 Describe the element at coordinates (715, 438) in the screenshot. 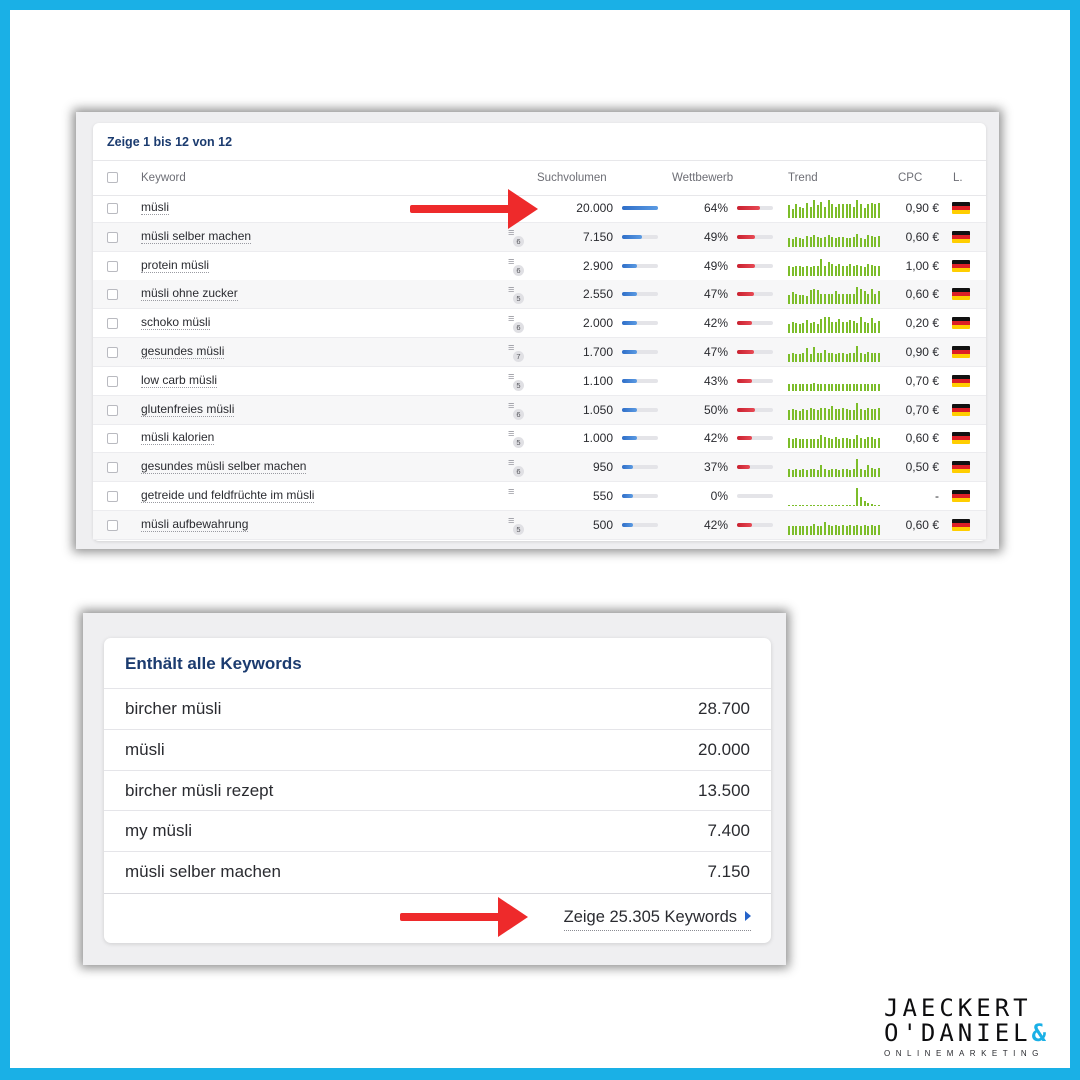

I see `competition-value: 42%` at that location.